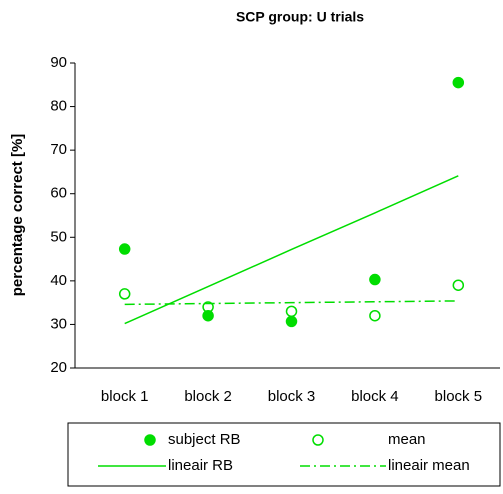  Describe the element at coordinates (429, 465) in the screenshot. I see `legend-label: lineair mean` at that location.